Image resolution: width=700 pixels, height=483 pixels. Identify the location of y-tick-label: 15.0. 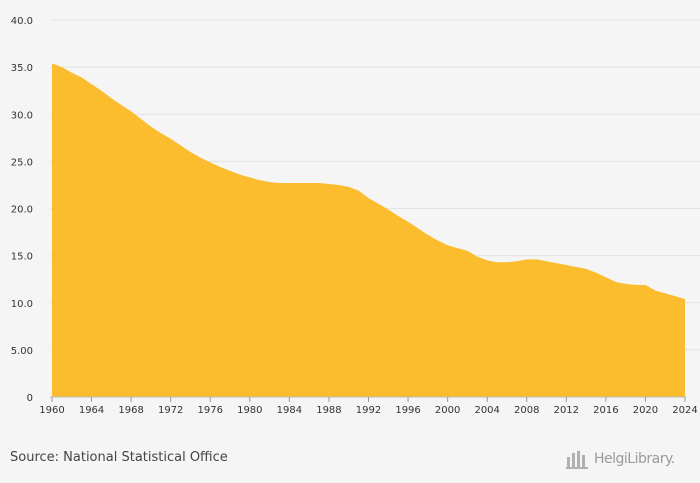
(22, 257).